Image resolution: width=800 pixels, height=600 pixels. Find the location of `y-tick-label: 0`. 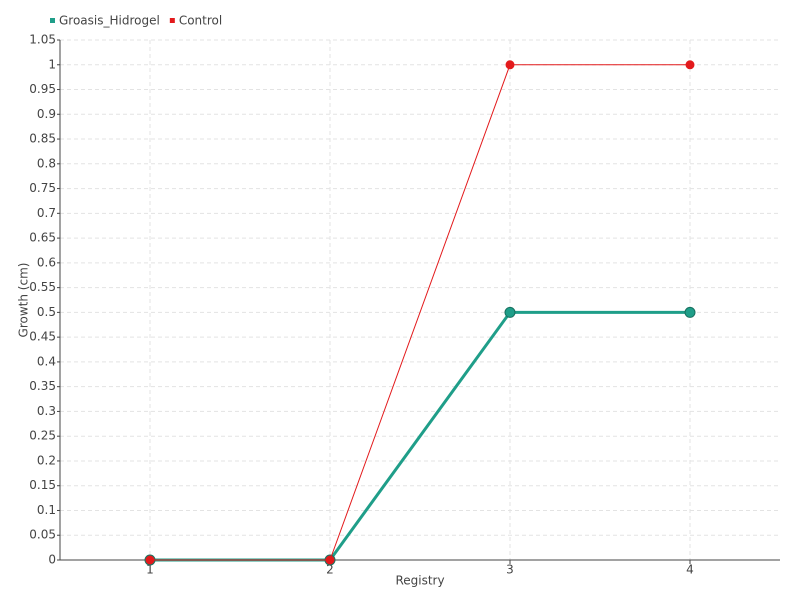

y-tick-label: 0 is located at coordinates (52, 560).